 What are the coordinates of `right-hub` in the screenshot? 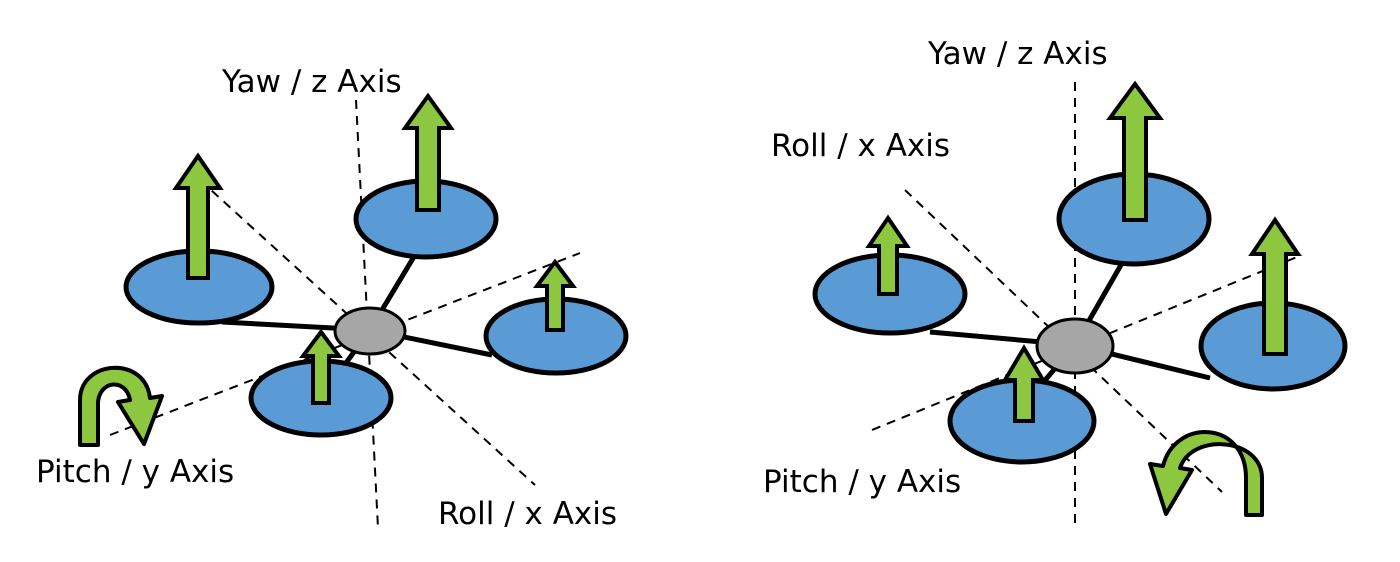 It's located at (1075, 346).